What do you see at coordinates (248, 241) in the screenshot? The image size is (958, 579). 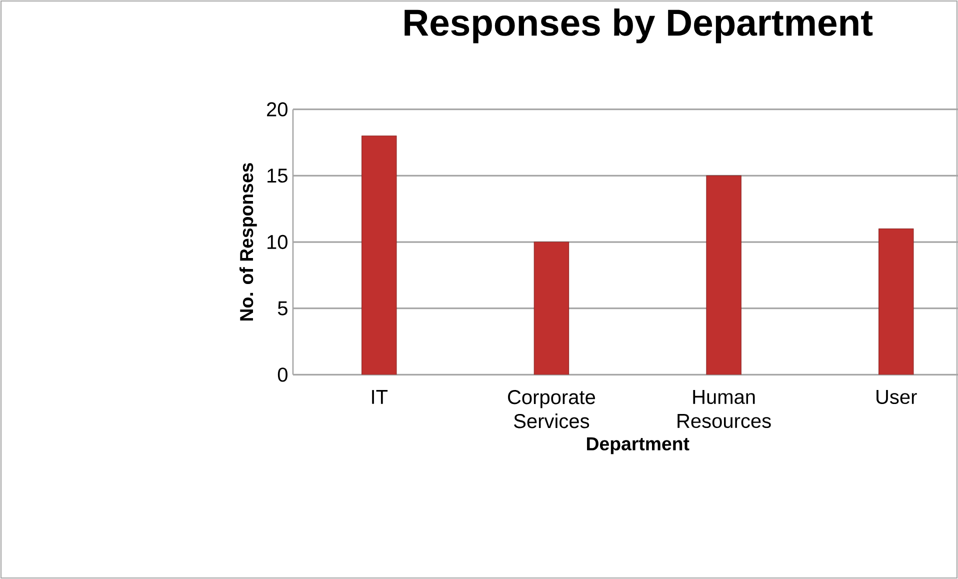 I see `y-axis-title: No. of Responses` at bounding box center [248, 241].